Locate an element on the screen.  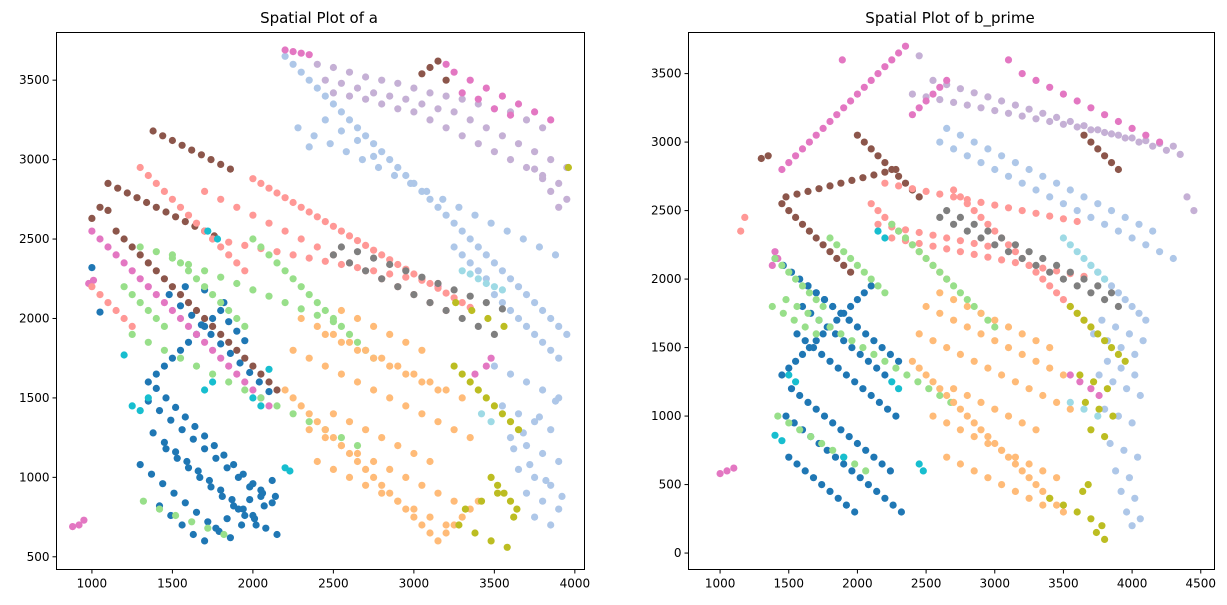
x-tick-label: 1500 is located at coordinates (172, 584).